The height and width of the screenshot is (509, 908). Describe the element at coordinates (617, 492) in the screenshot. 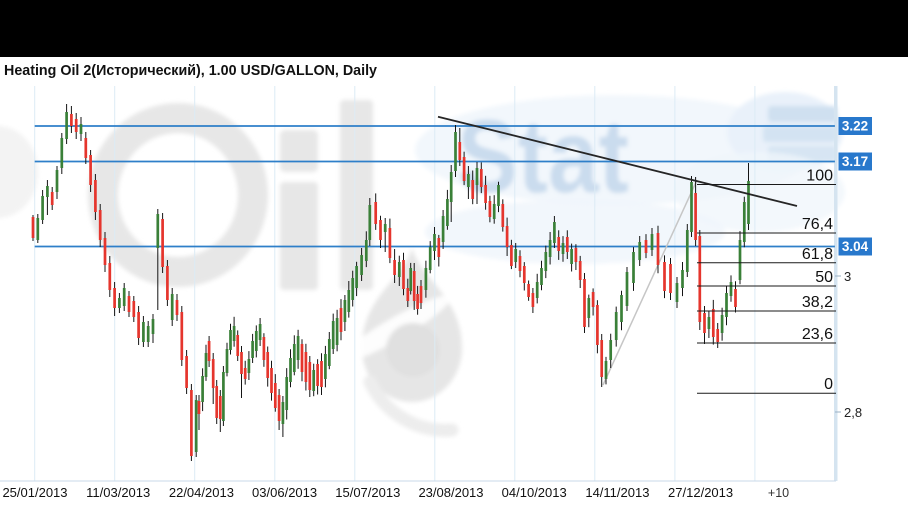

I see `svg-text: 14/11/2013` at that location.